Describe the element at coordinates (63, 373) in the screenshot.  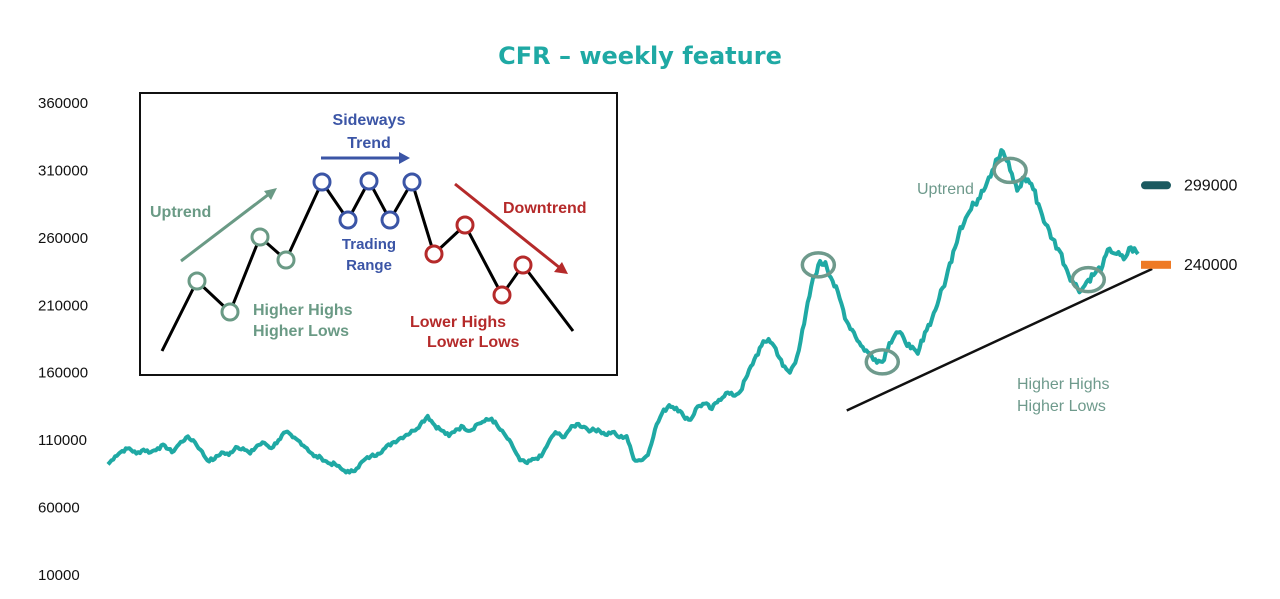
I see `y-tick-label: 160000` at that location.